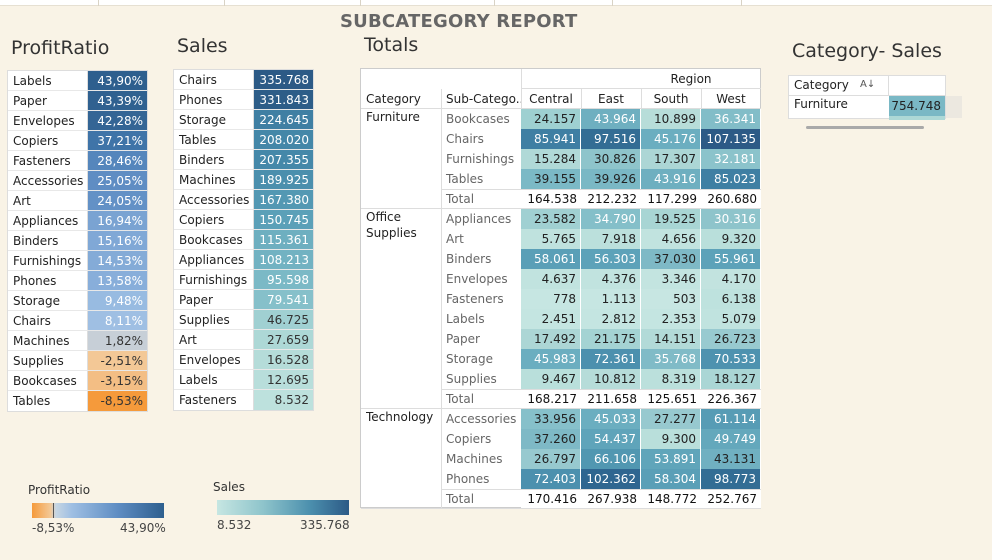 The width and height of the screenshot is (992, 560). Describe the element at coordinates (611, 259) in the screenshot. I see `sales-cell: 56.303` at that location.